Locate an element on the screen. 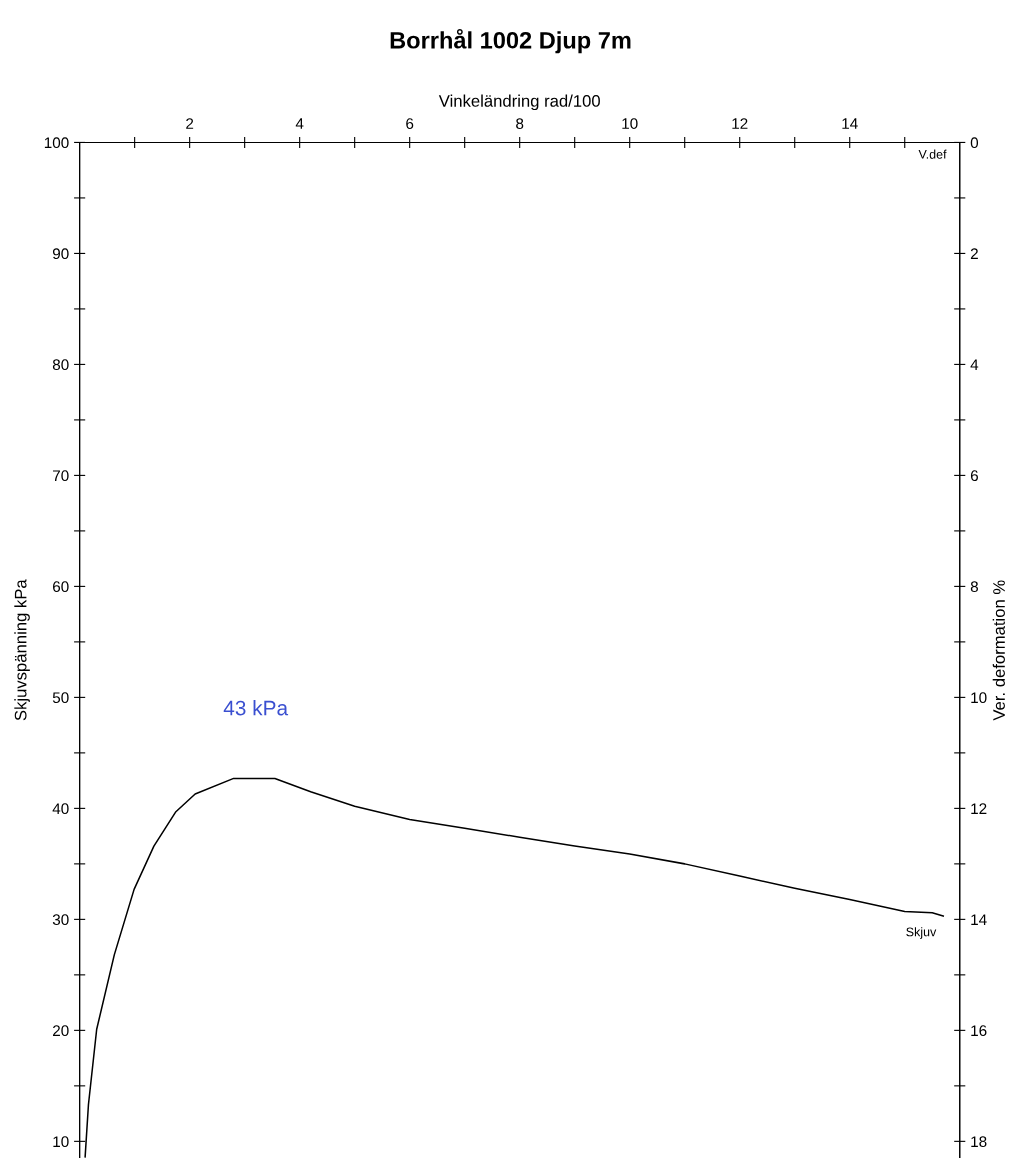 The width and height of the screenshot is (1021, 1158). y2-tick-label: 18 is located at coordinates (979, 1142).